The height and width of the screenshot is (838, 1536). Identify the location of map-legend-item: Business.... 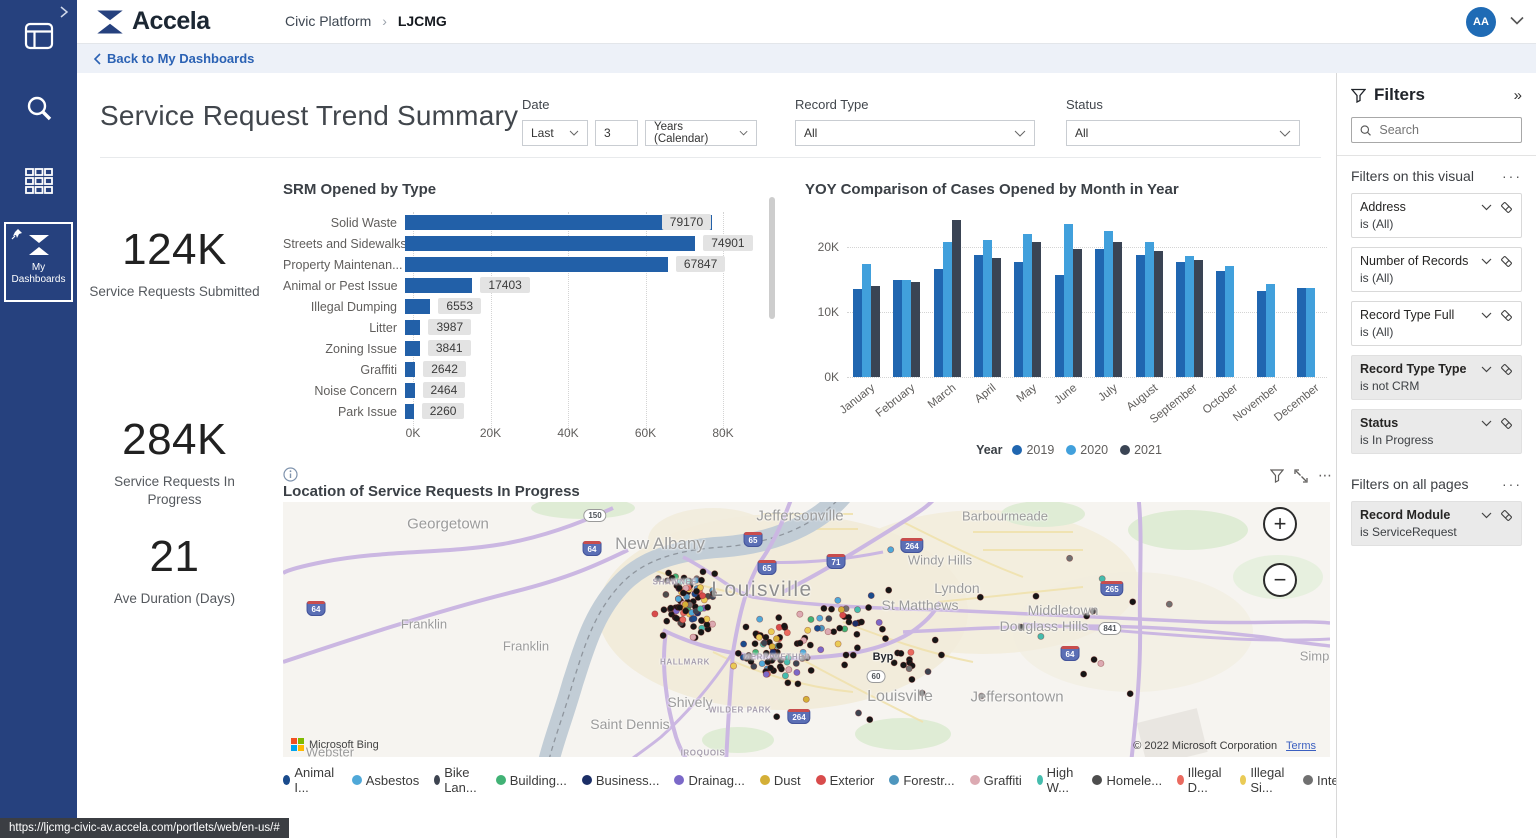
(620, 780).